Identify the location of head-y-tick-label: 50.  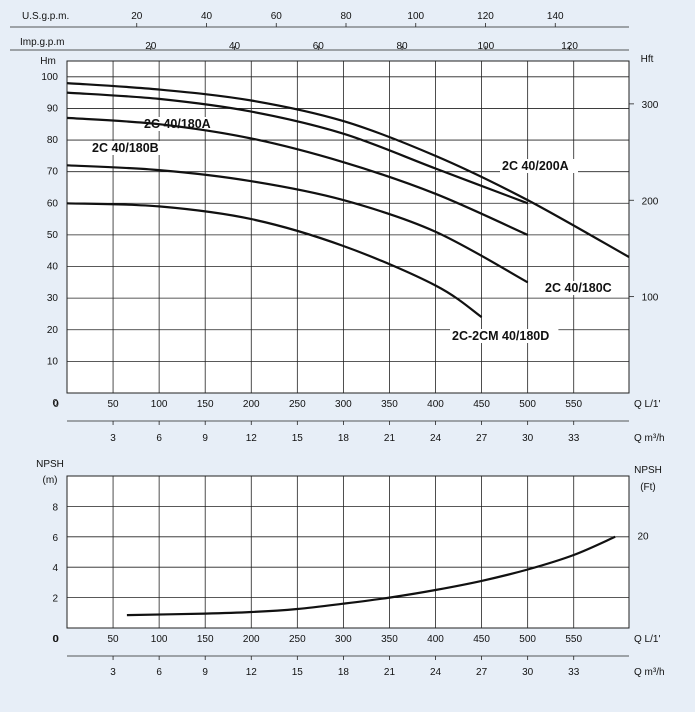
(53, 235).